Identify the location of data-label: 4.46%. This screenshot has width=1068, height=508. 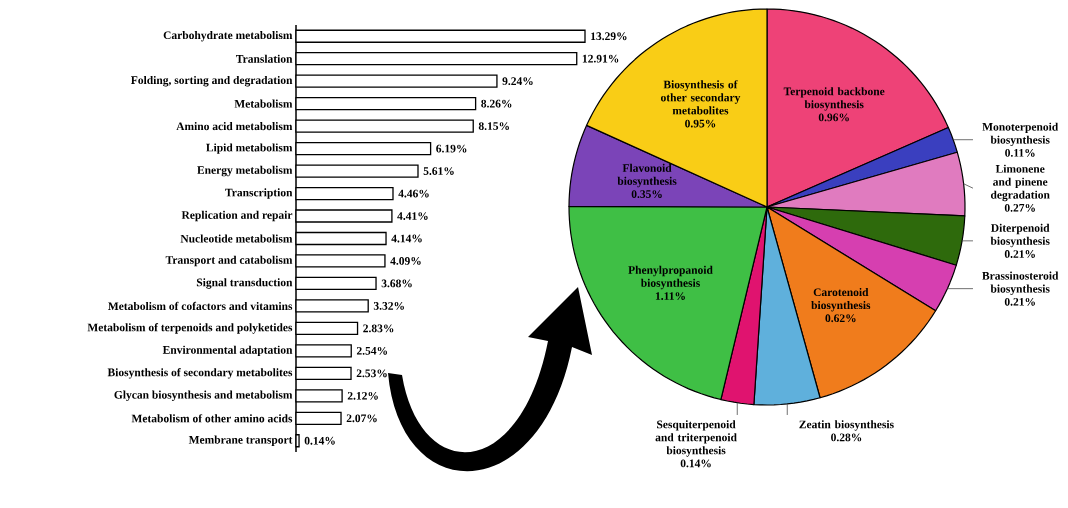
(413, 193).